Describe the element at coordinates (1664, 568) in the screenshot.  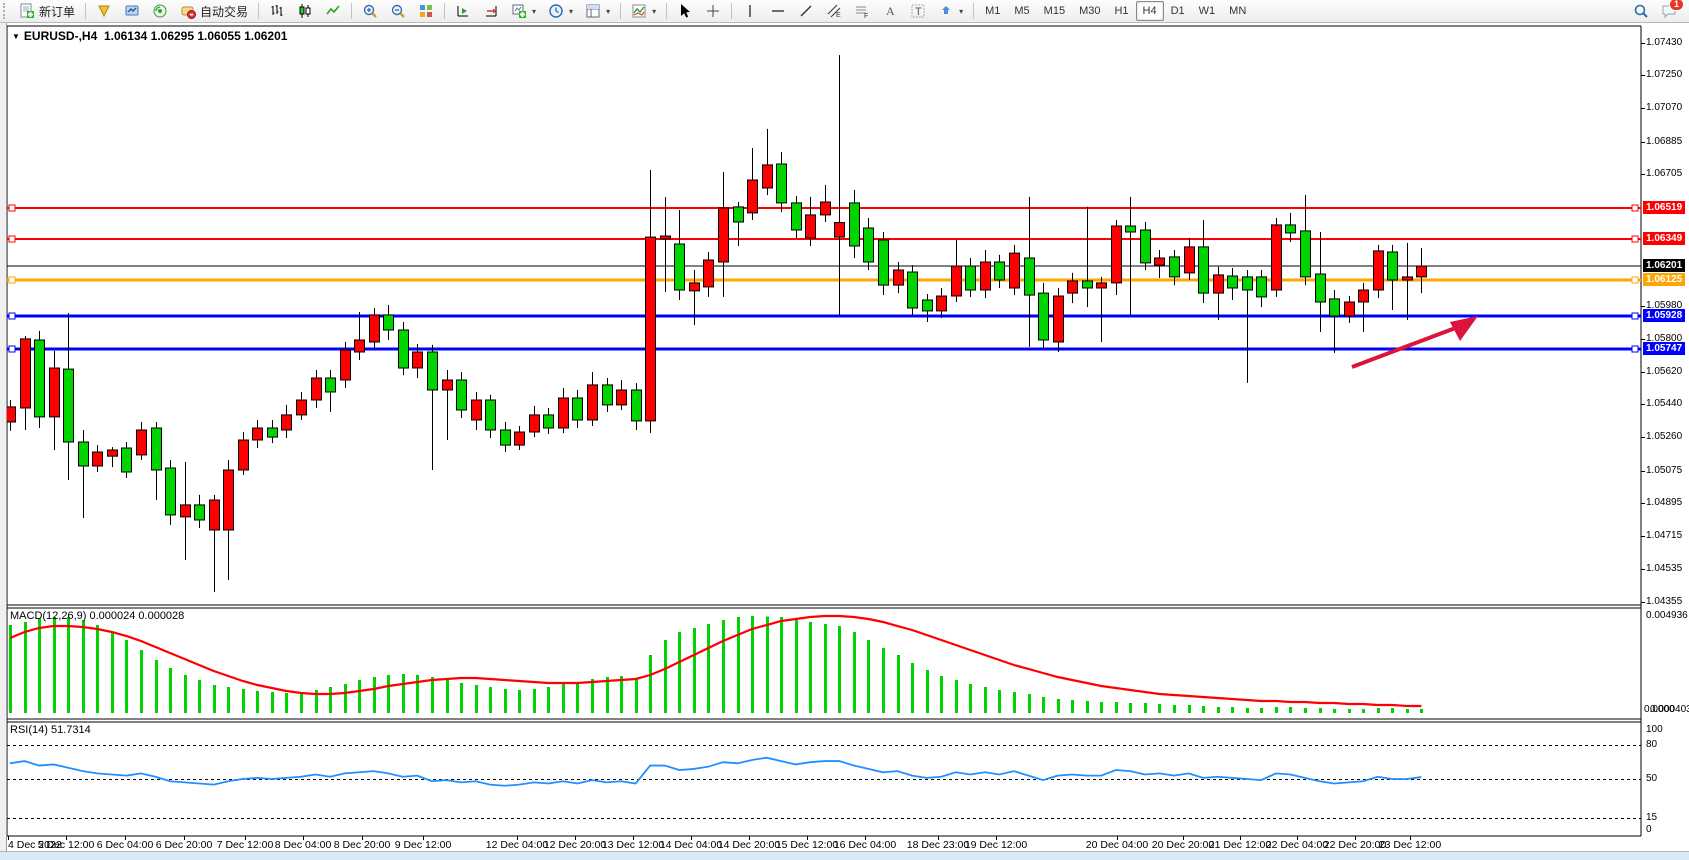
I see `price-tick-label: 1.04535` at that location.